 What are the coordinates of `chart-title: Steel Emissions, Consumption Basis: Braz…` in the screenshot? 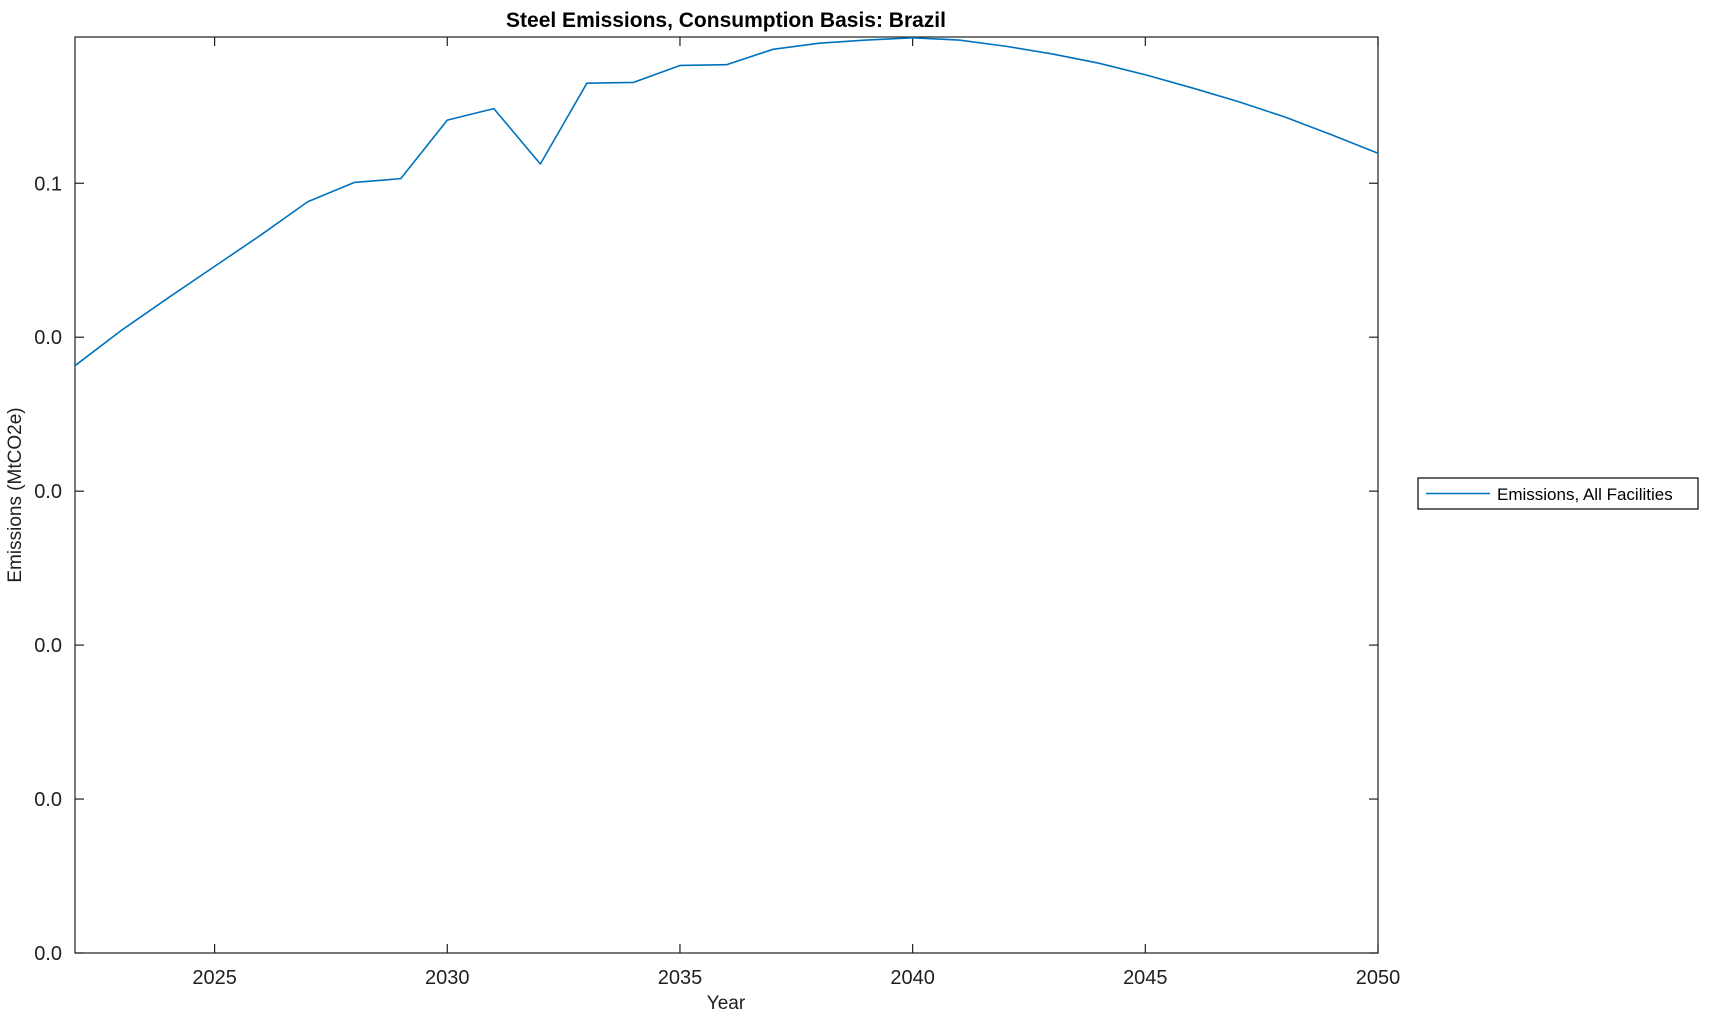 It's located at (726, 20).